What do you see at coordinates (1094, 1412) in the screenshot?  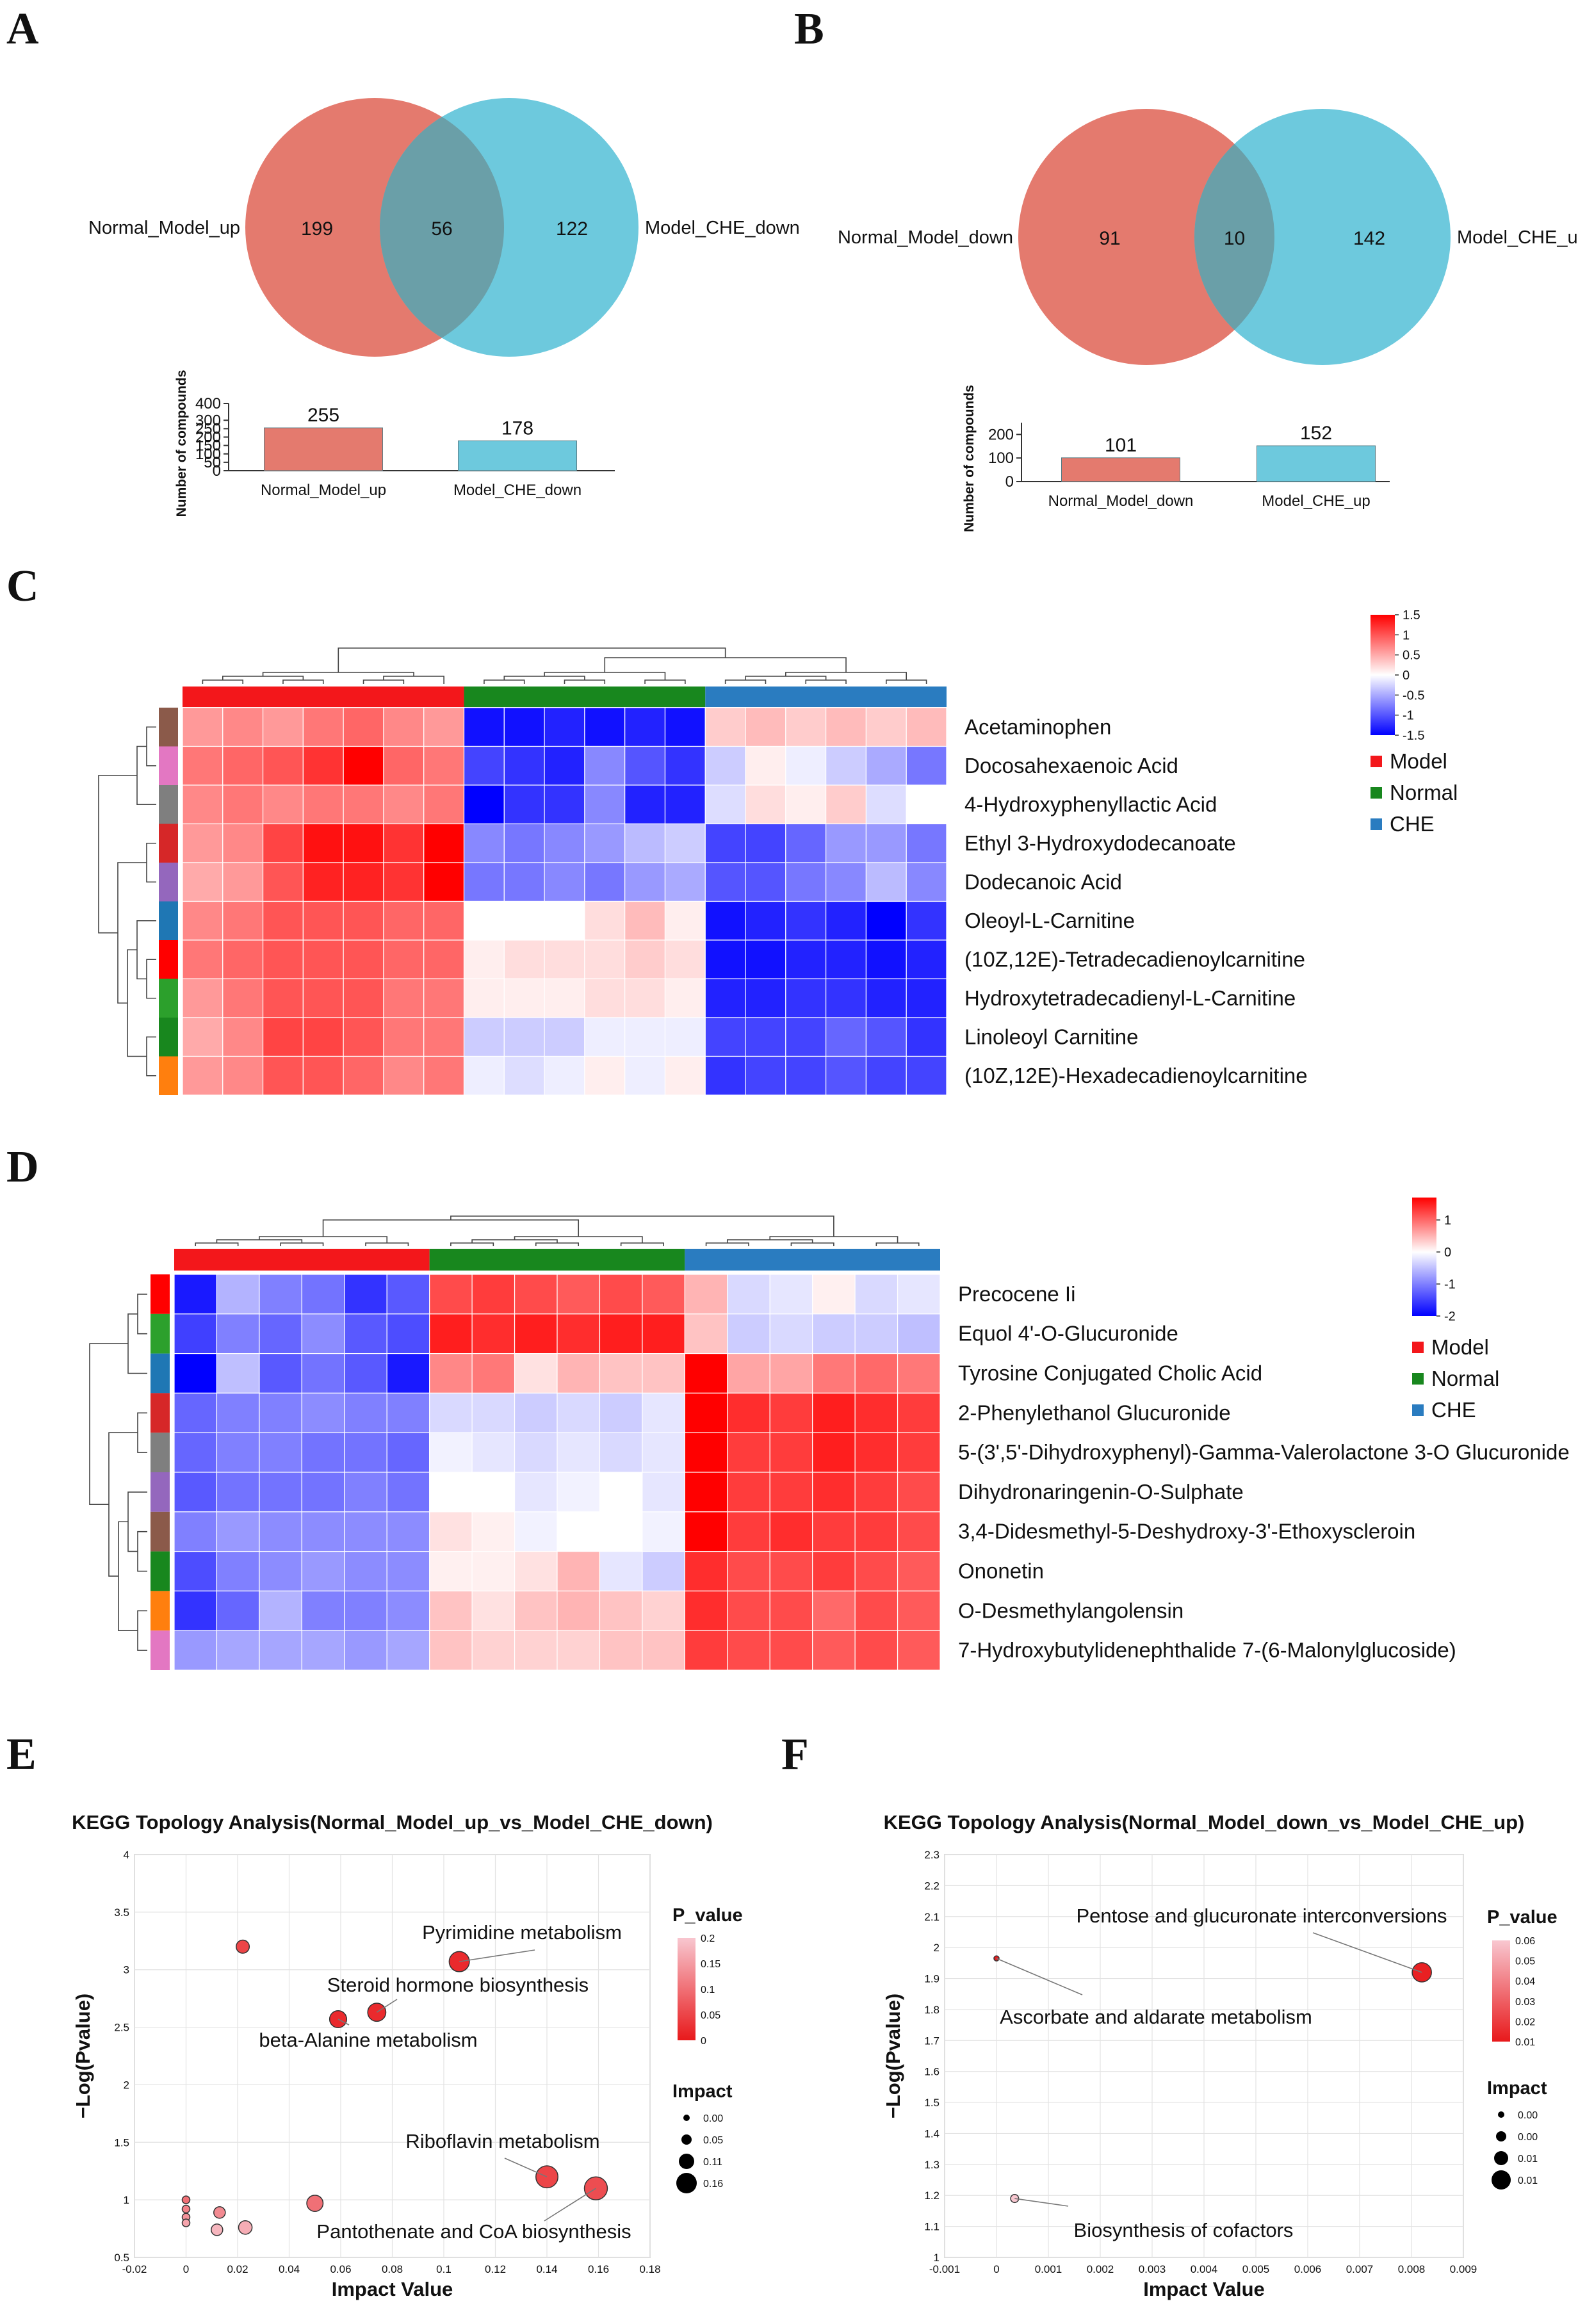 I see `row-label: 2-Phenylethanol Glucuronide` at bounding box center [1094, 1412].